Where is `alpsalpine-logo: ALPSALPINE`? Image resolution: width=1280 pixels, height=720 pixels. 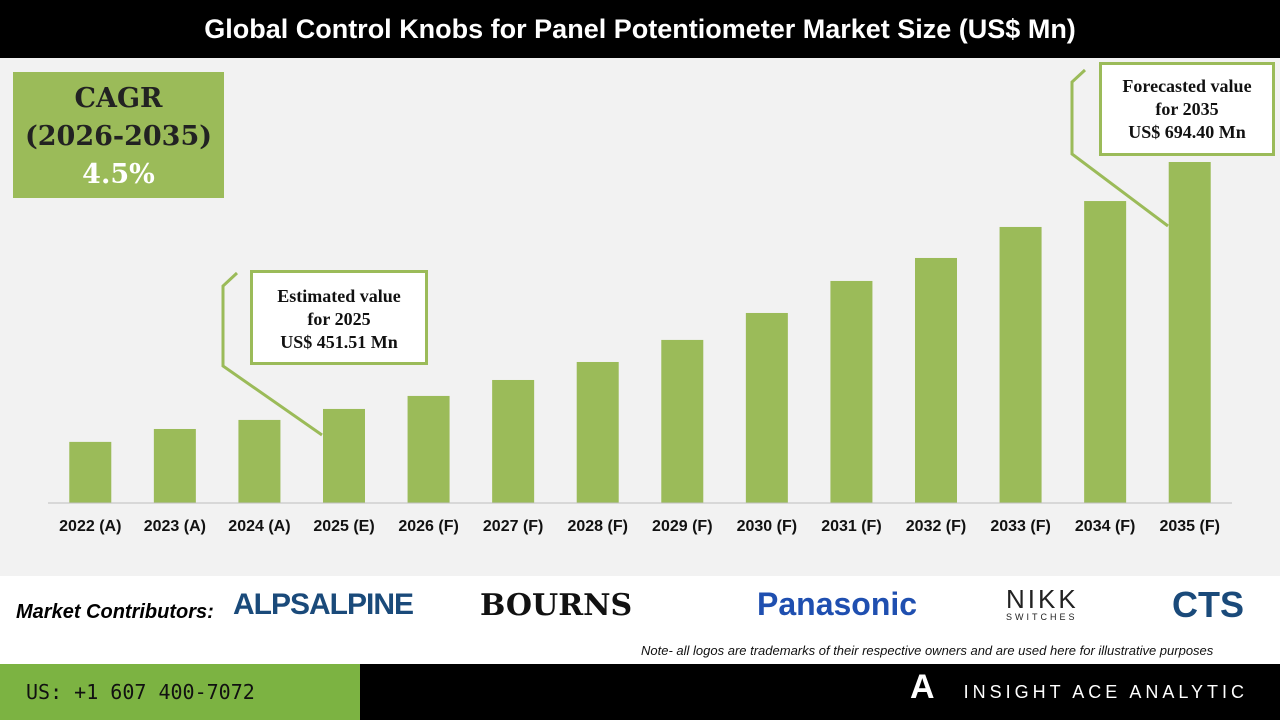
alpsalpine-logo: ALPSALPINE is located at coordinates (323, 604).